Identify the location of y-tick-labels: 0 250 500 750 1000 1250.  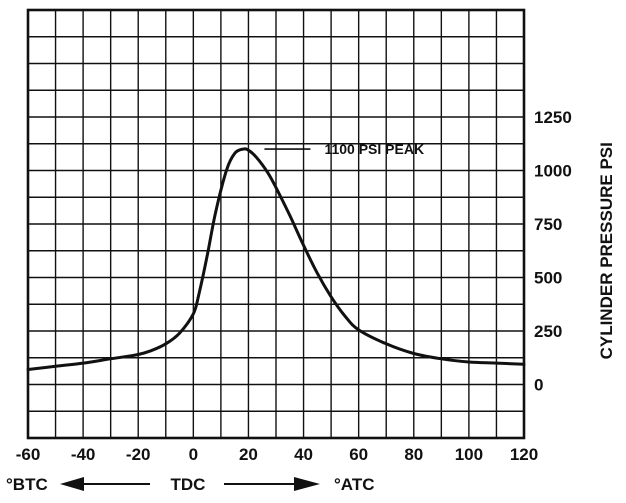
(553, 251).